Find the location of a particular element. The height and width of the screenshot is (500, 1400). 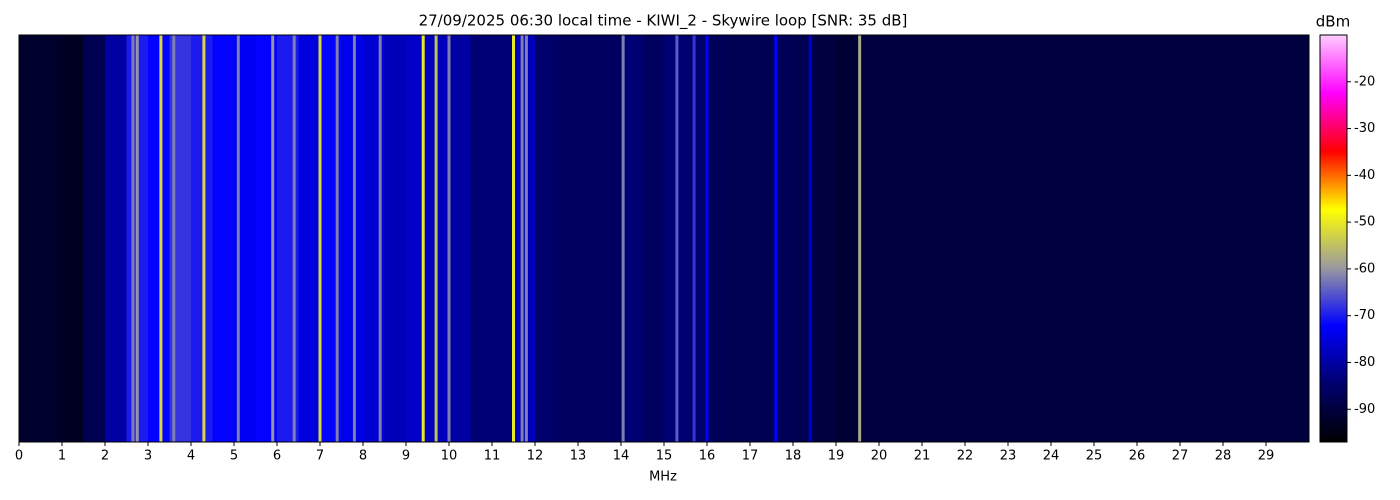

colorbar-tick-label: -80 is located at coordinates (1364, 362).